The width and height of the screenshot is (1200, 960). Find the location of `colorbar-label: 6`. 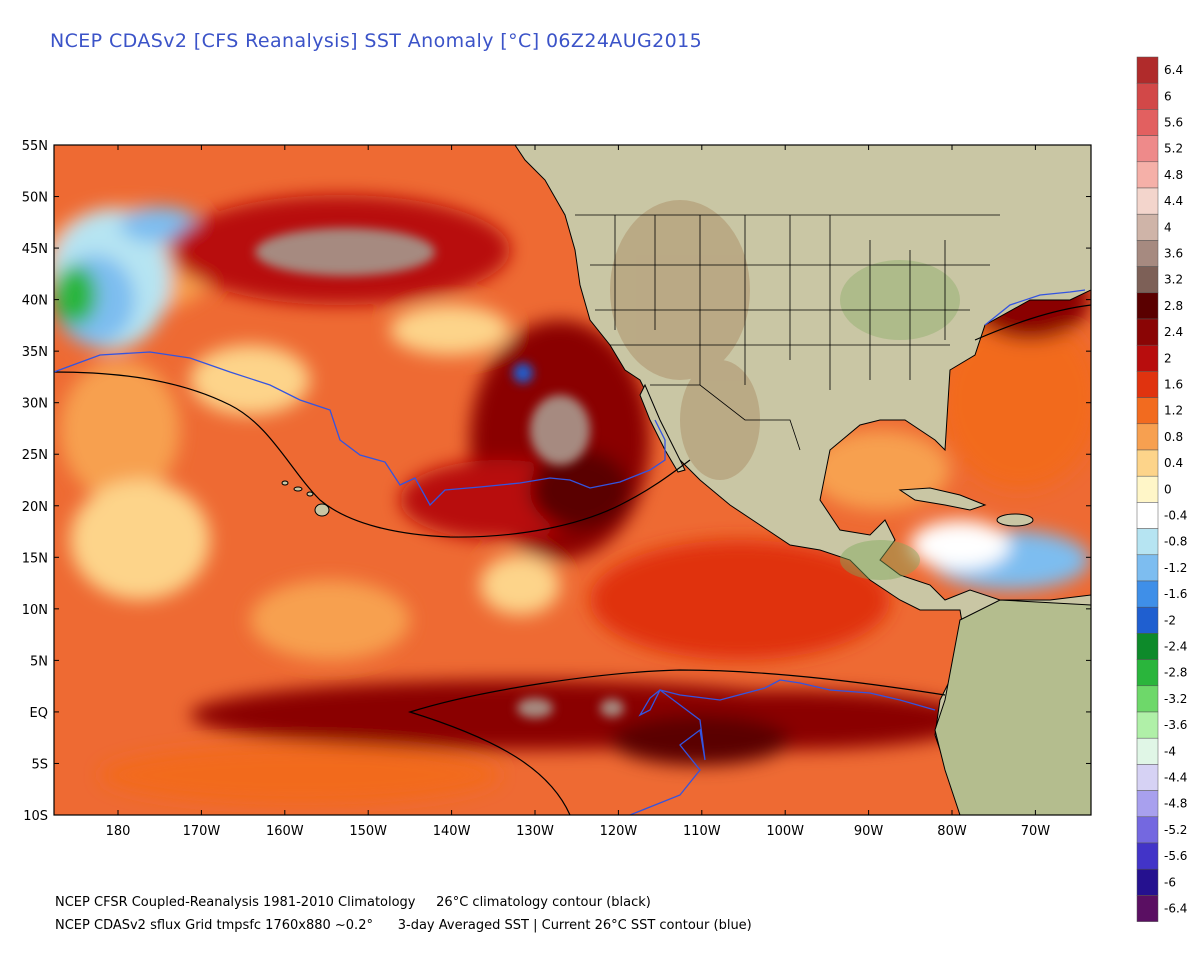

colorbar-label: 6 is located at coordinates (1168, 96).